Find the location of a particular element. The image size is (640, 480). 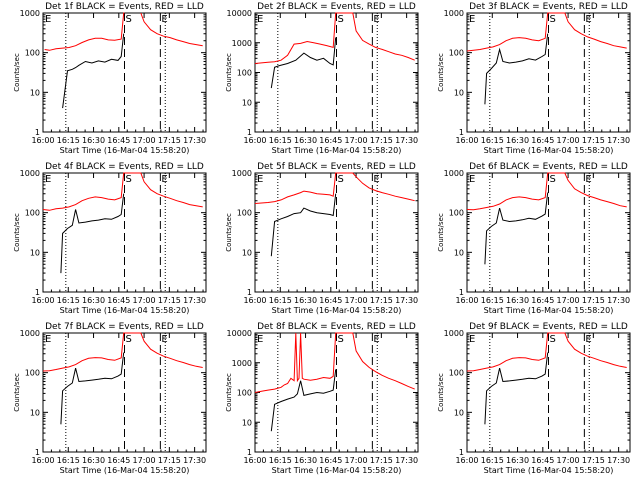

y-tick-label: 10000 is located at coordinates (239, 333).